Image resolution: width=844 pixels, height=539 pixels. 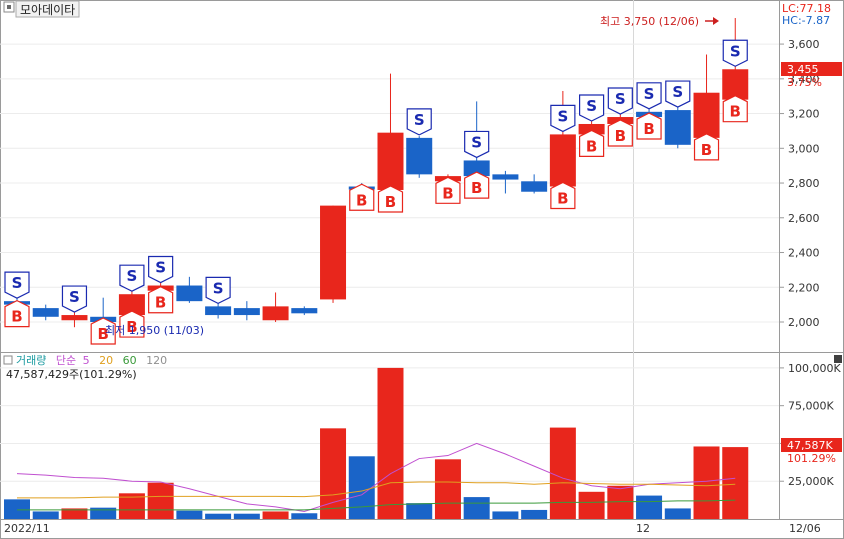 What do you see at coordinates (154, 330) in the screenshot?
I see `low-annotation: 최저 1,950 (11/03)` at bounding box center [154, 330].